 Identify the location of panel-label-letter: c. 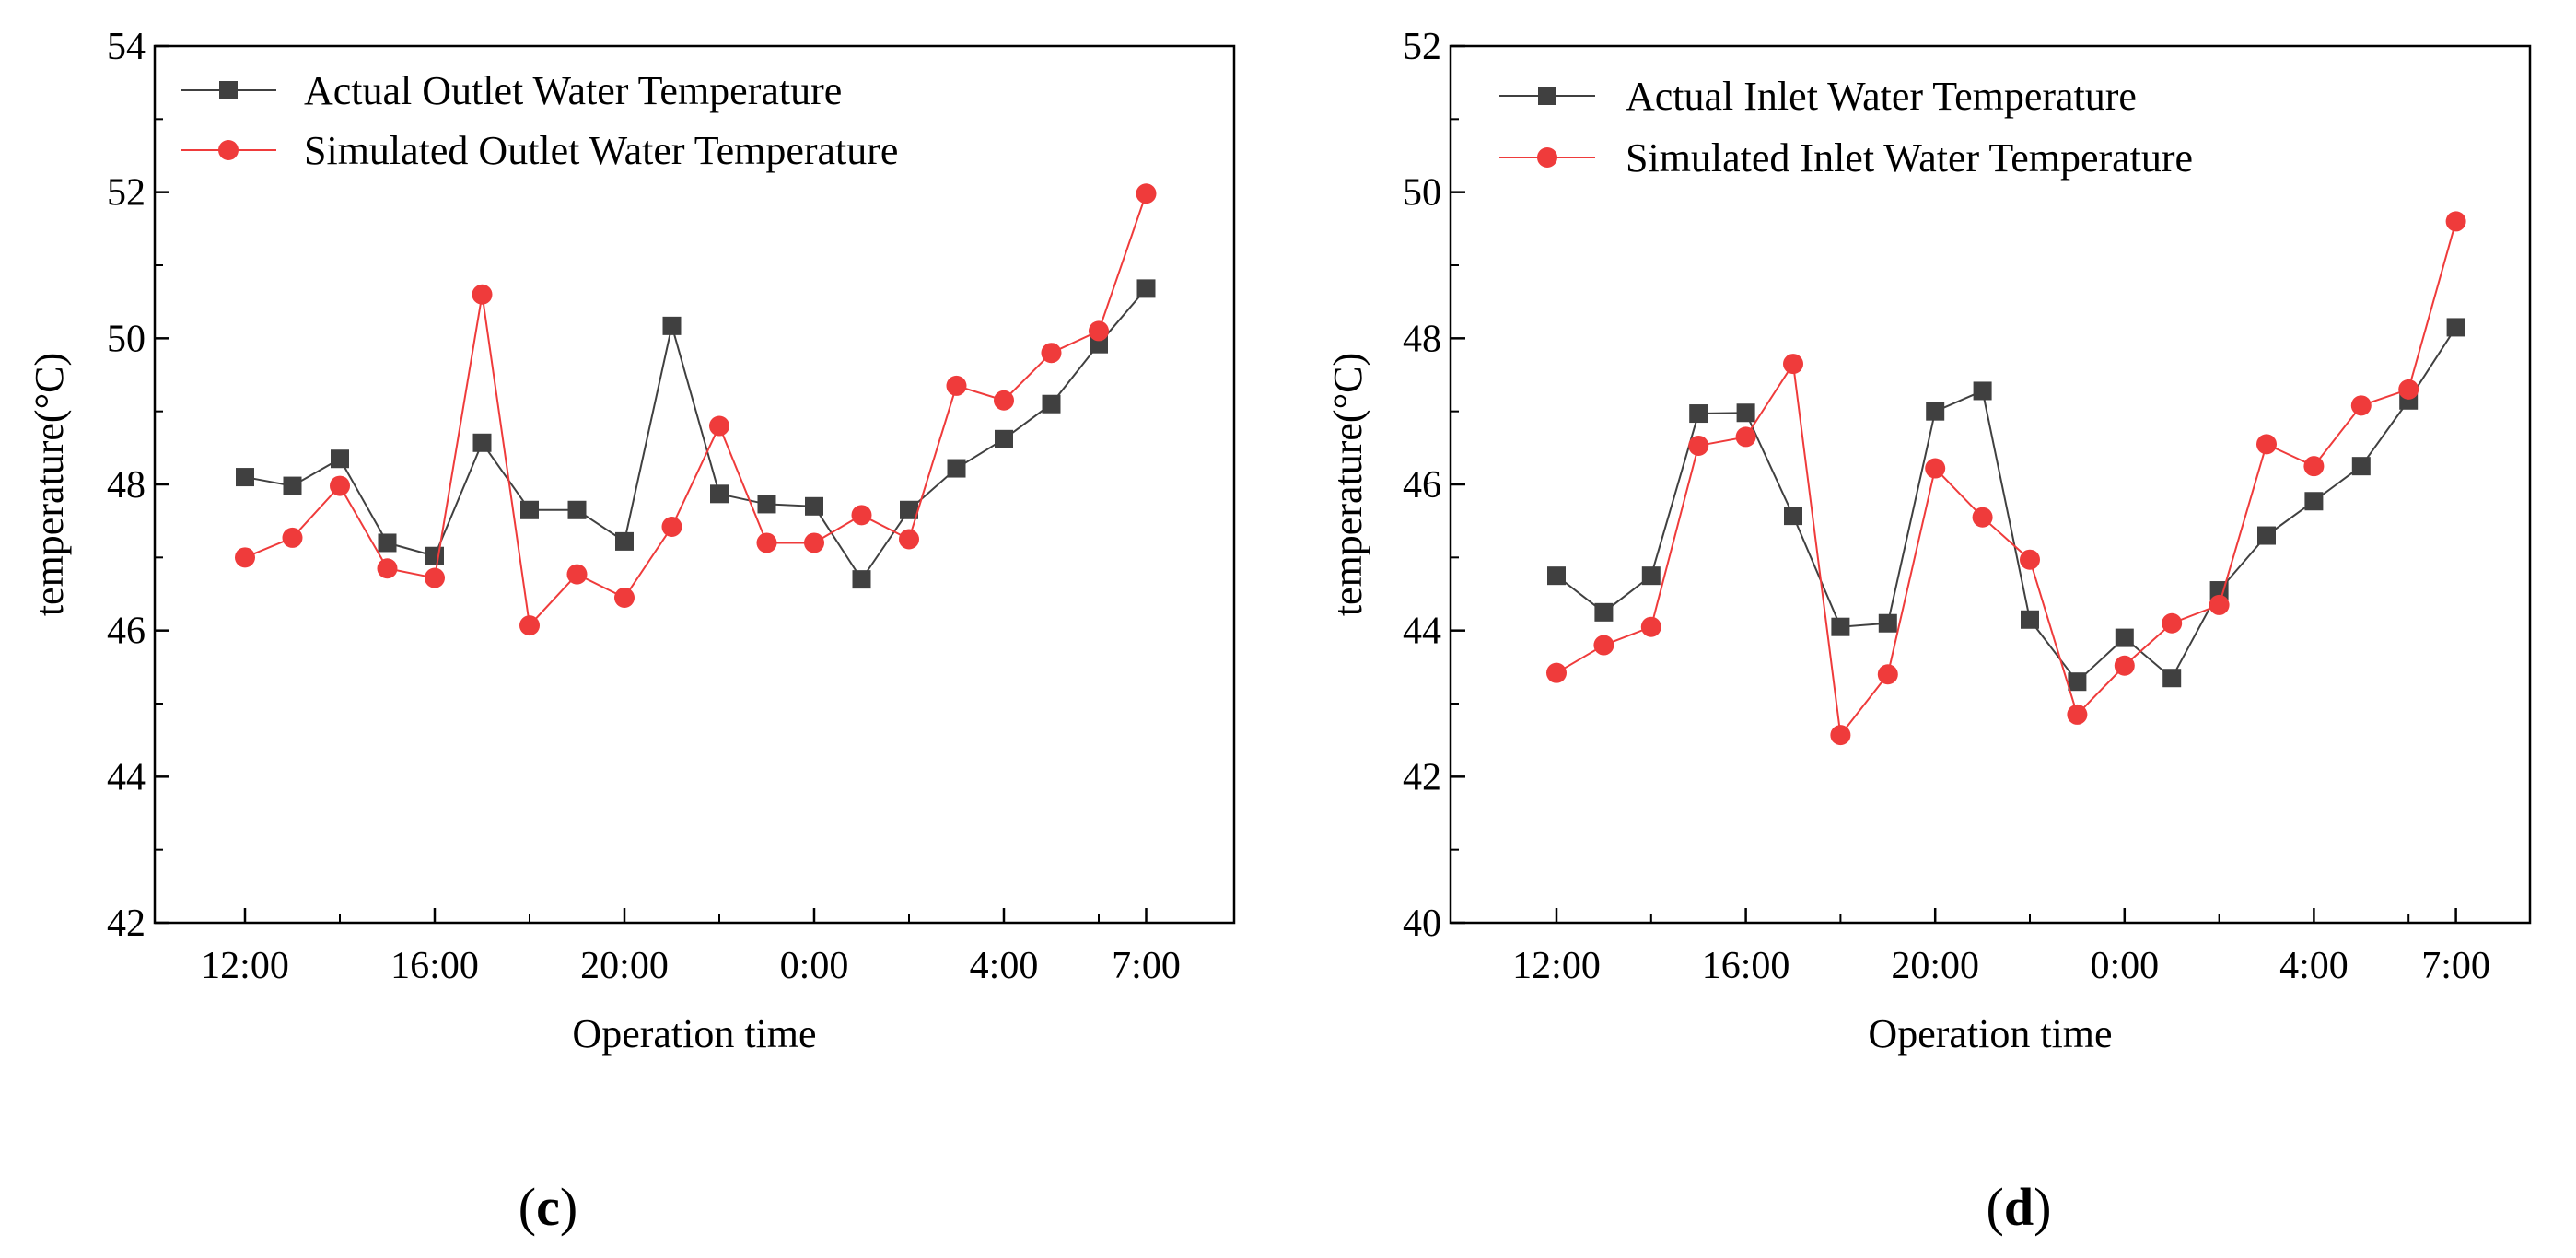
(548, 1207).